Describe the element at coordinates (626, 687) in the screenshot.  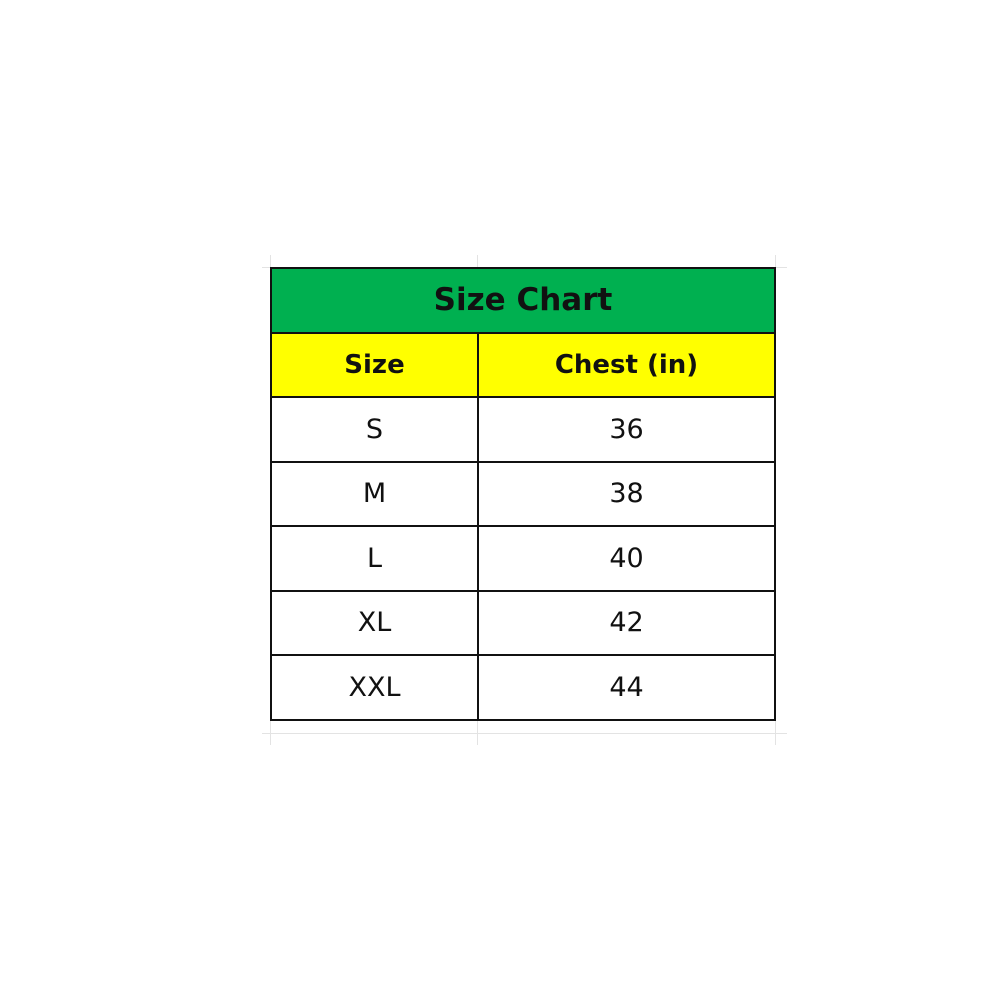
I see `chest-cell: 44` at that location.